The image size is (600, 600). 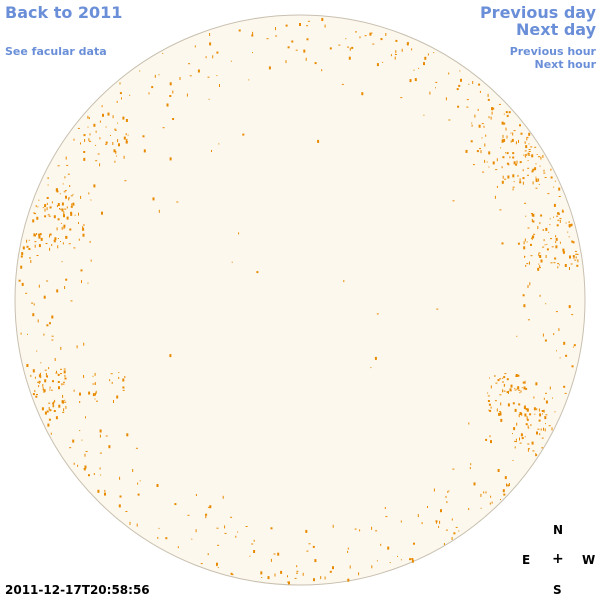 I want to click on next-hour-link: Next hour, so click(x=565, y=64).